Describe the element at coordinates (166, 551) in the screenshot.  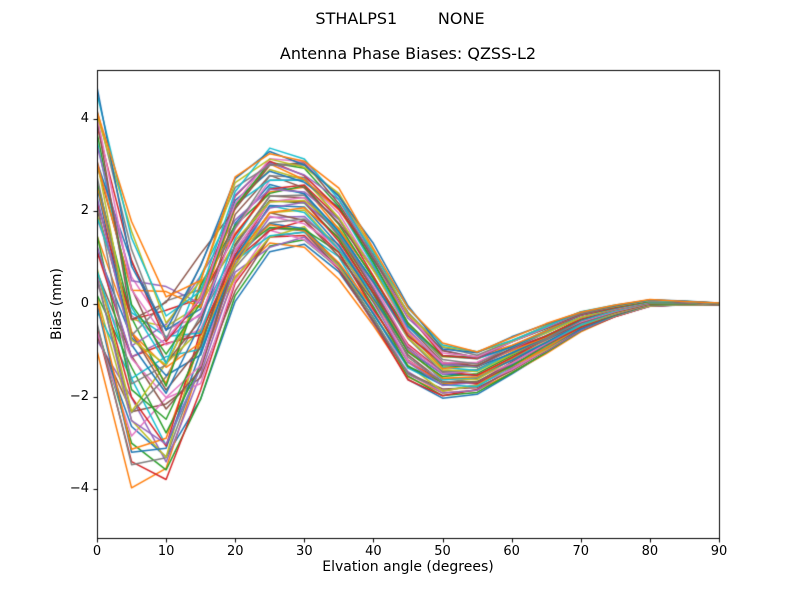
I see `x-tick-label: 10` at that location.